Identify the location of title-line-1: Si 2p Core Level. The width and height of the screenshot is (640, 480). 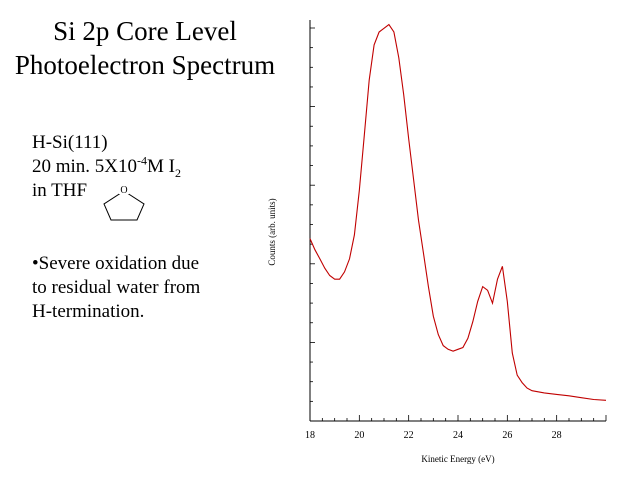
(145, 31).